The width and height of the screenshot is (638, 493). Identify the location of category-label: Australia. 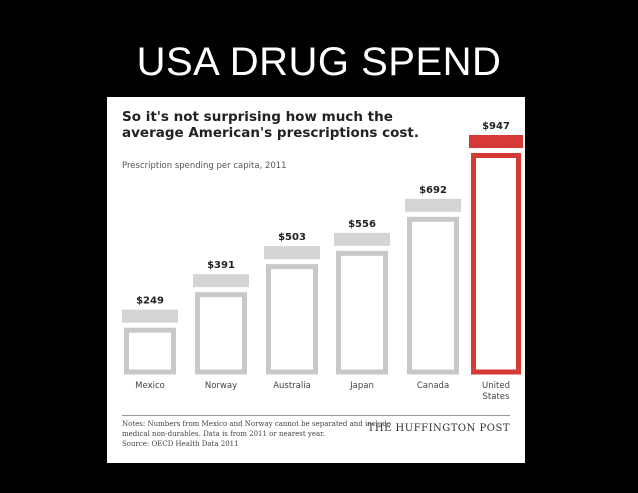
(292, 386).